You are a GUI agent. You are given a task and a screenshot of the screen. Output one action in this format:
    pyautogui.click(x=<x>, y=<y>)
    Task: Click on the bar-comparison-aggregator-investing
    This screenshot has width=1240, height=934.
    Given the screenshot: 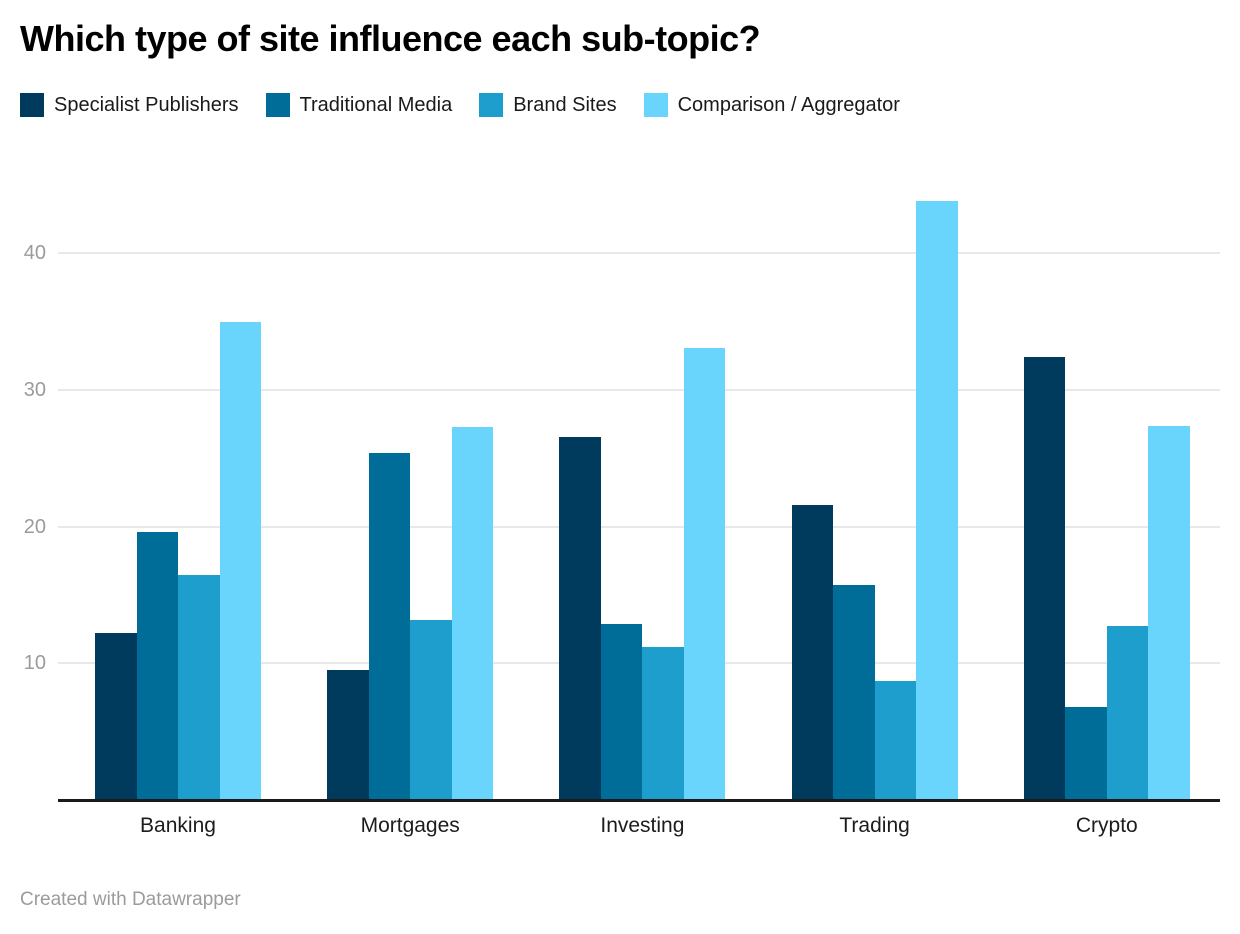 What is the action you would take?
    pyautogui.click(x=704, y=573)
    